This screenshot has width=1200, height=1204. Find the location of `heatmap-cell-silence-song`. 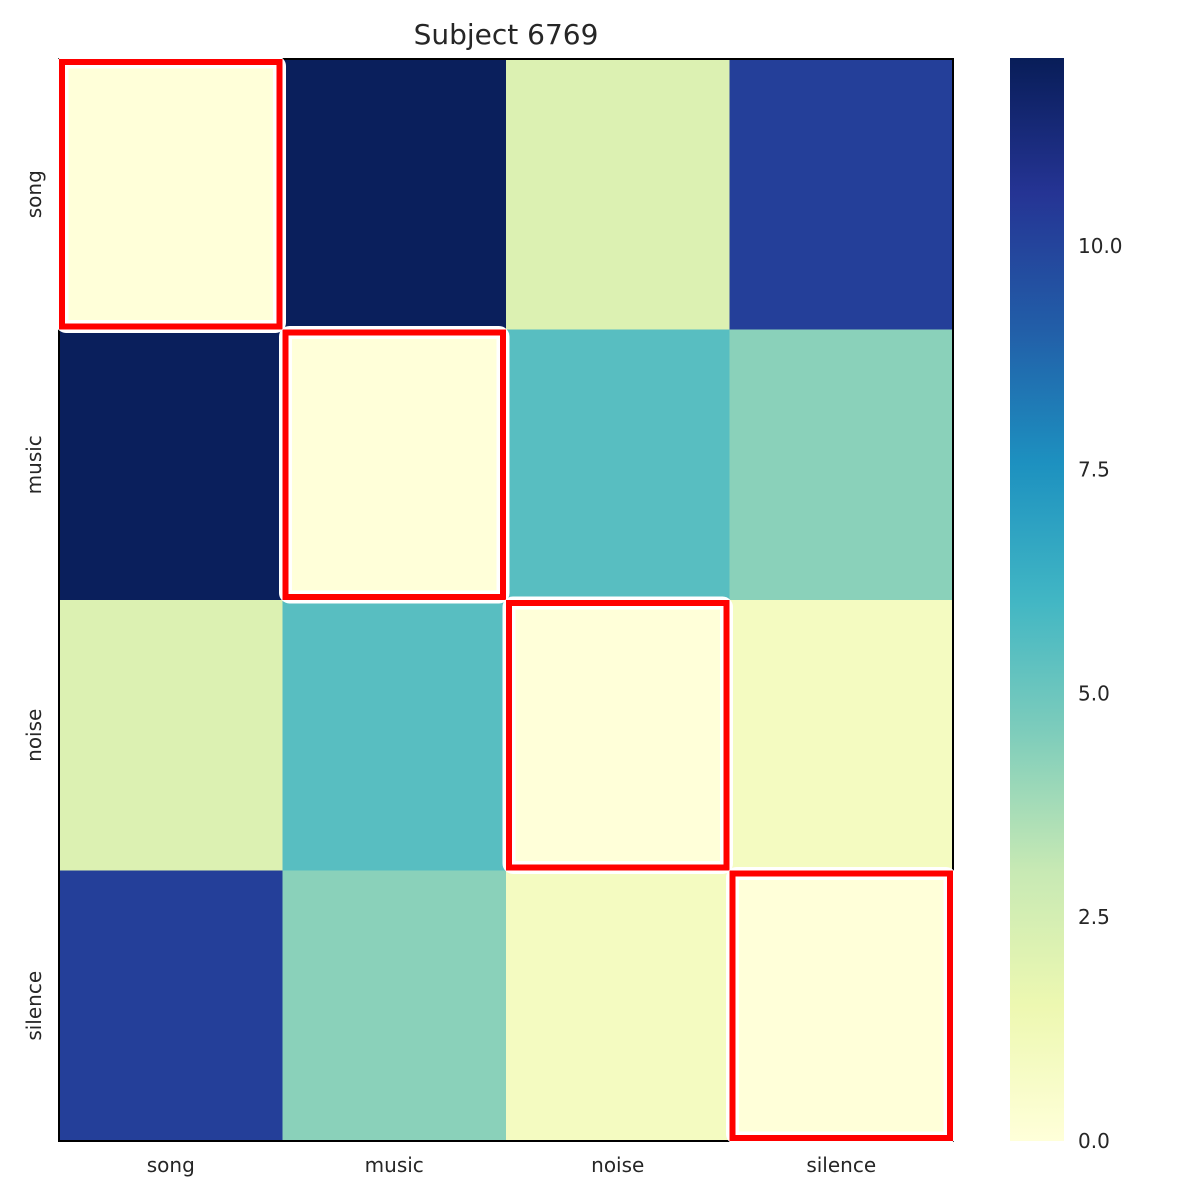

heatmap-cell-silence-song is located at coordinates (171, 1006).